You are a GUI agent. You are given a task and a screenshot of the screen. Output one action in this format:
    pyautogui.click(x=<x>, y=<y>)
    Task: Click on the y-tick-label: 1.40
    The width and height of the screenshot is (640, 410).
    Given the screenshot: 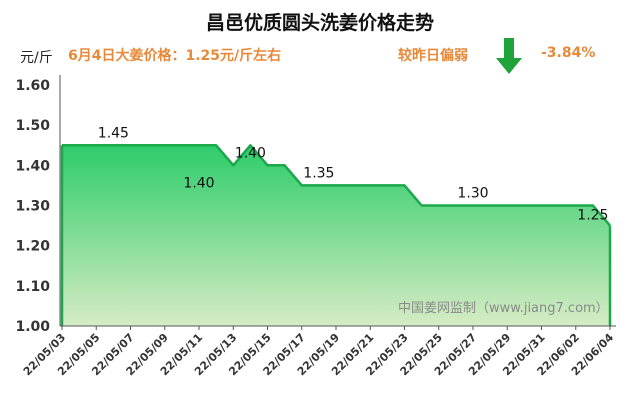 What is the action you would take?
    pyautogui.click(x=32, y=166)
    